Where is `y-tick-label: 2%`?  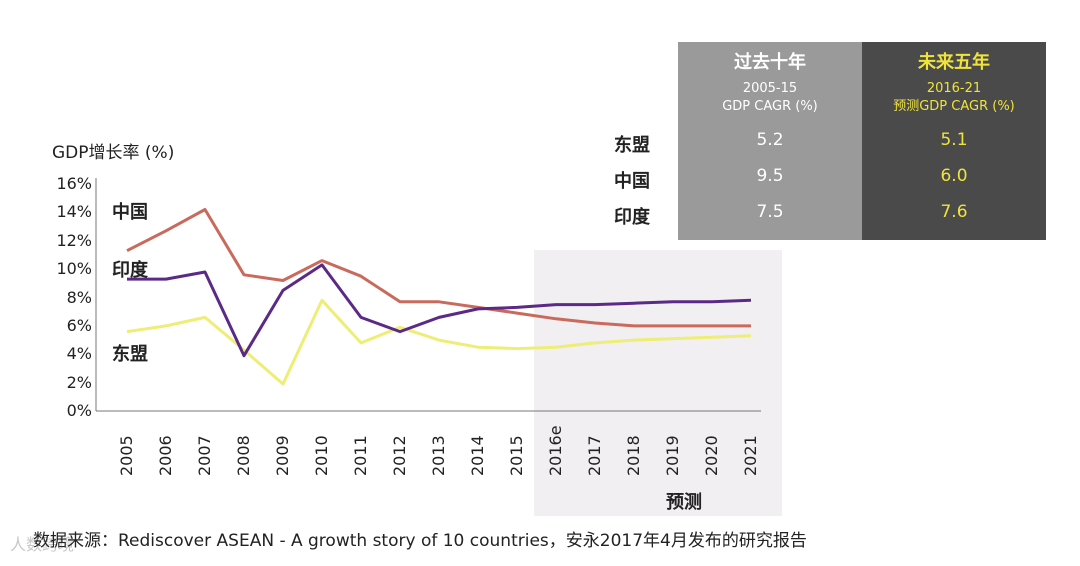 y-tick-label: 2% is located at coordinates (79, 382).